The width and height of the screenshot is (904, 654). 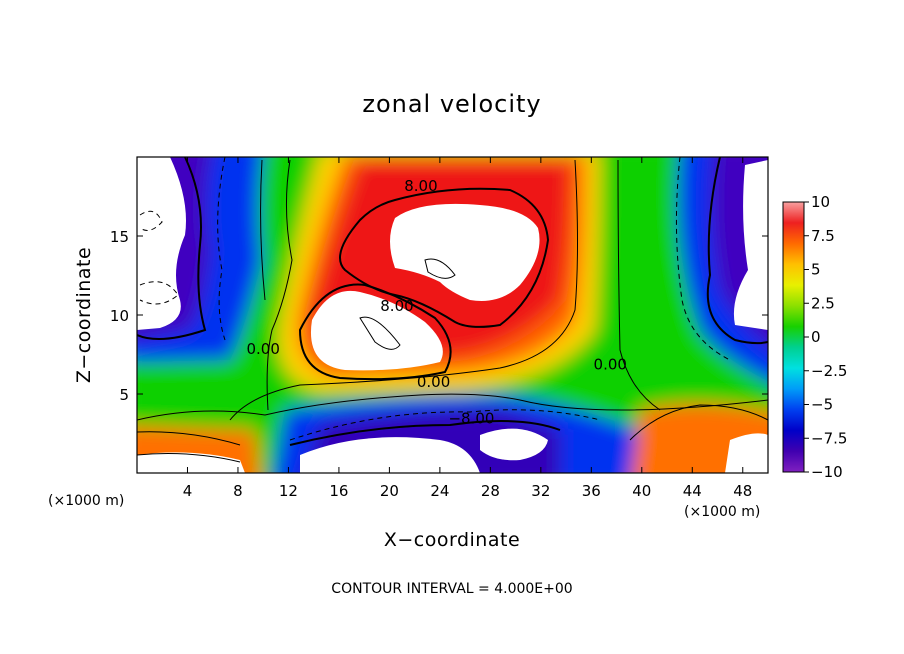 What do you see at coordinates (827, 472) in the screenshot?
I see `colorbar-tick-label: −10` at bounding box center [827, 472].